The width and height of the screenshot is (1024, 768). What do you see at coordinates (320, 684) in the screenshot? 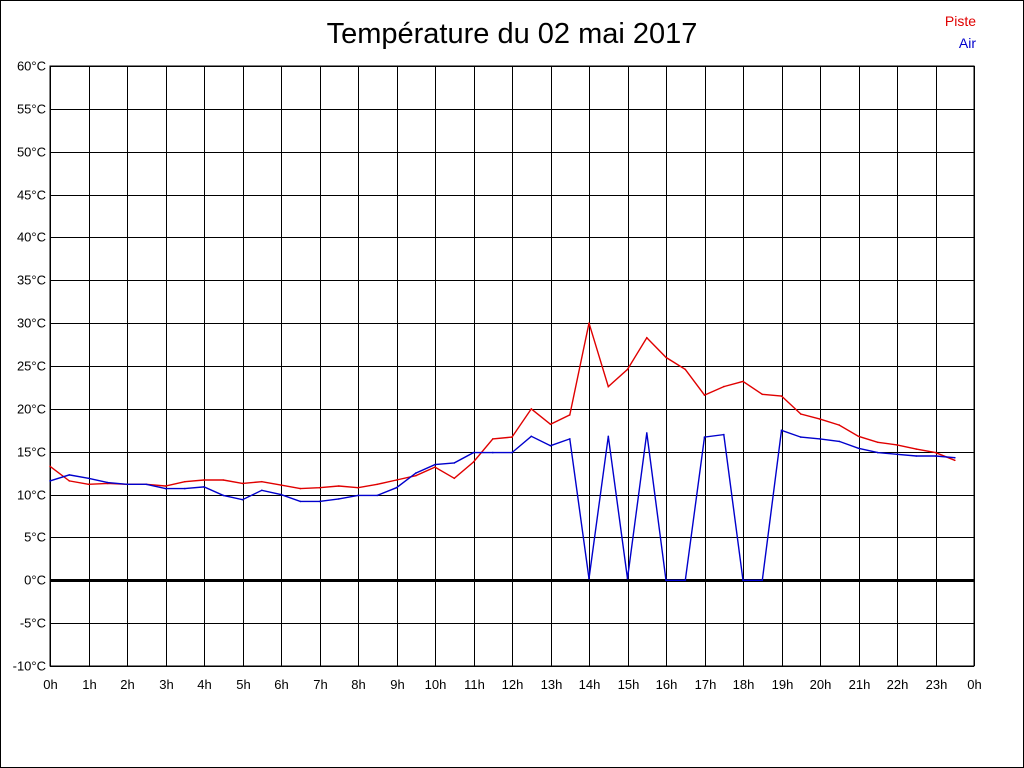
I see `x-tick-label: 7h` at bounding box center [320, 684].